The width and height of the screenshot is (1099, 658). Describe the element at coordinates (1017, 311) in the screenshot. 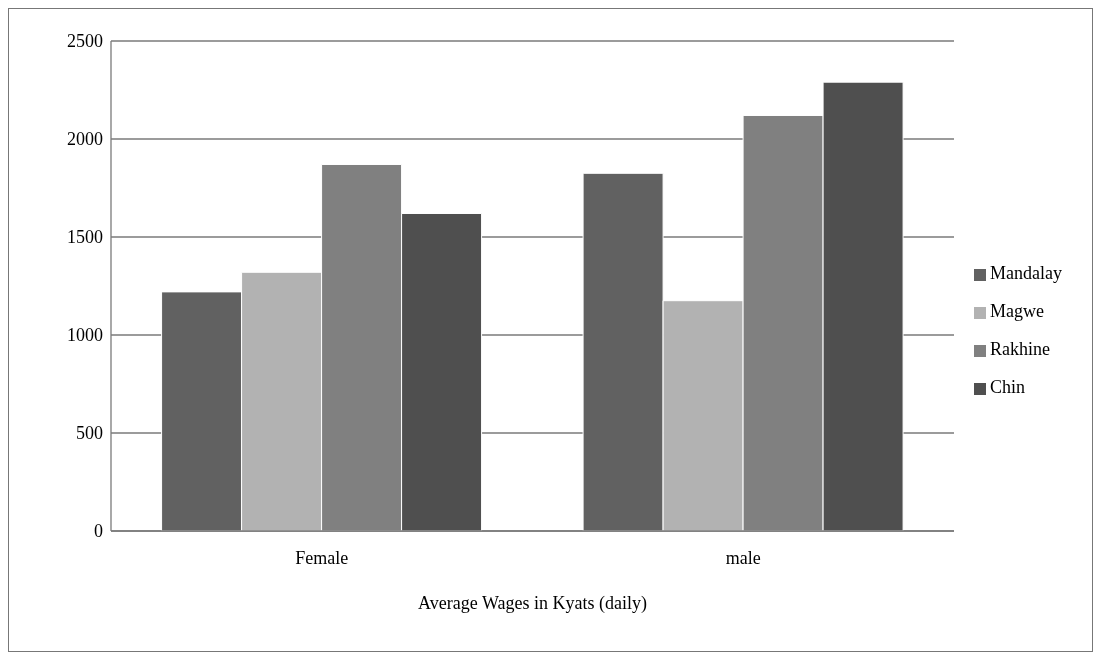

I see `legend-label: Magwe` at that location.